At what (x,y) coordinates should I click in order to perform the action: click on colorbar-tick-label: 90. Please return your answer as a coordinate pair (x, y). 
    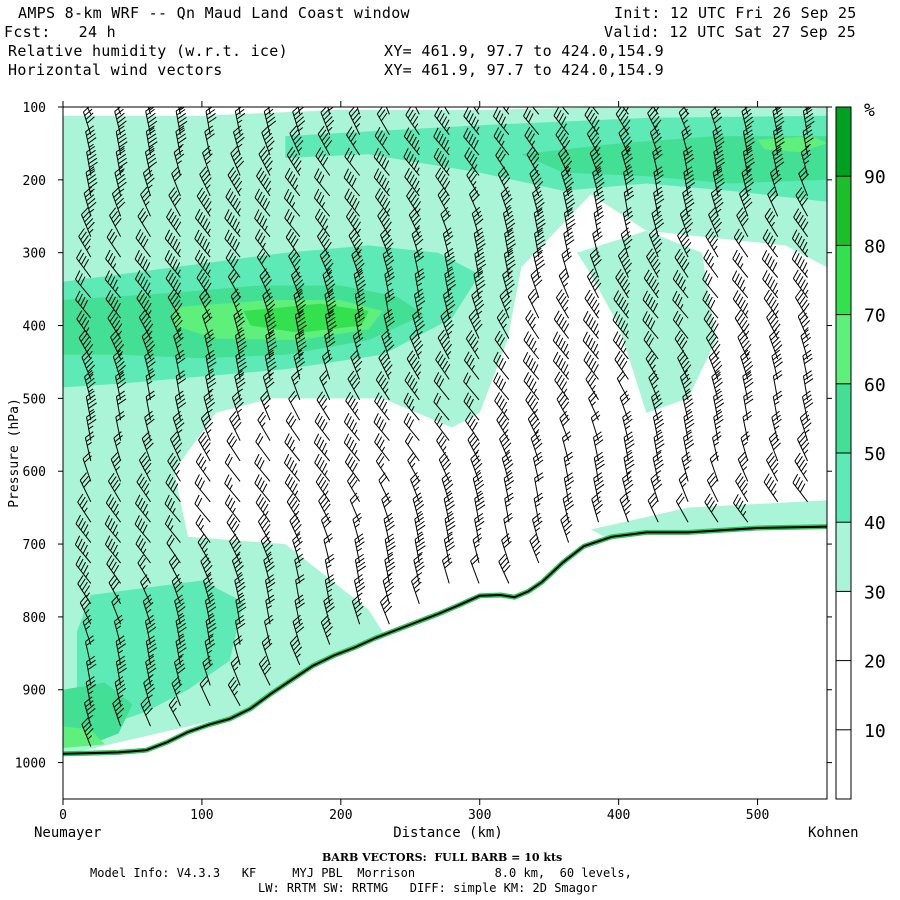
    Looking at the image, I should click on (875, 177).